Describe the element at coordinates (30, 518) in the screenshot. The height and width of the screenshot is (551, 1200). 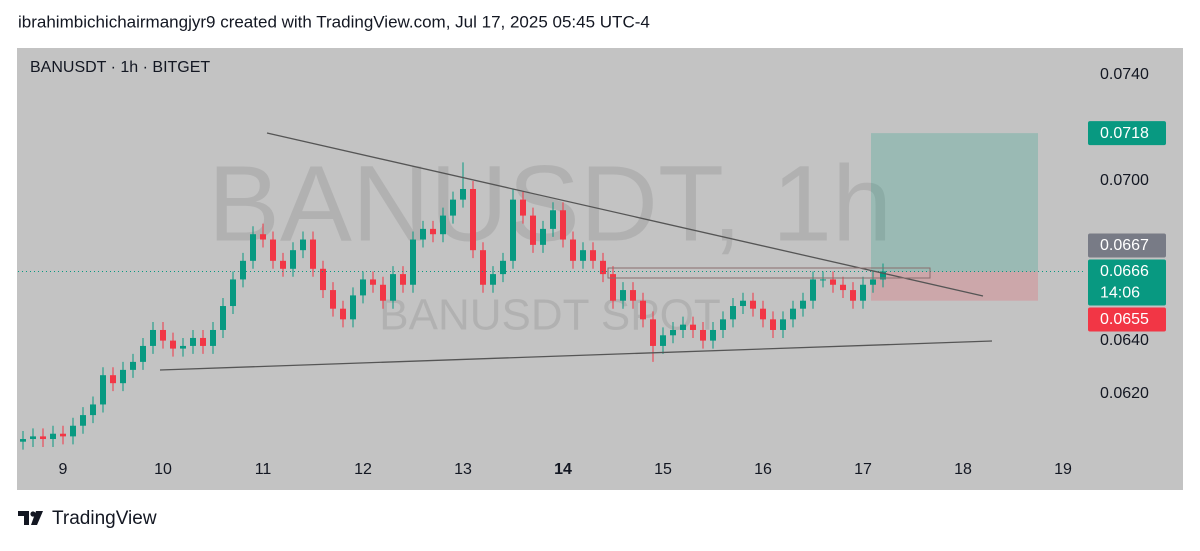
I see `footer-logo` at that location.